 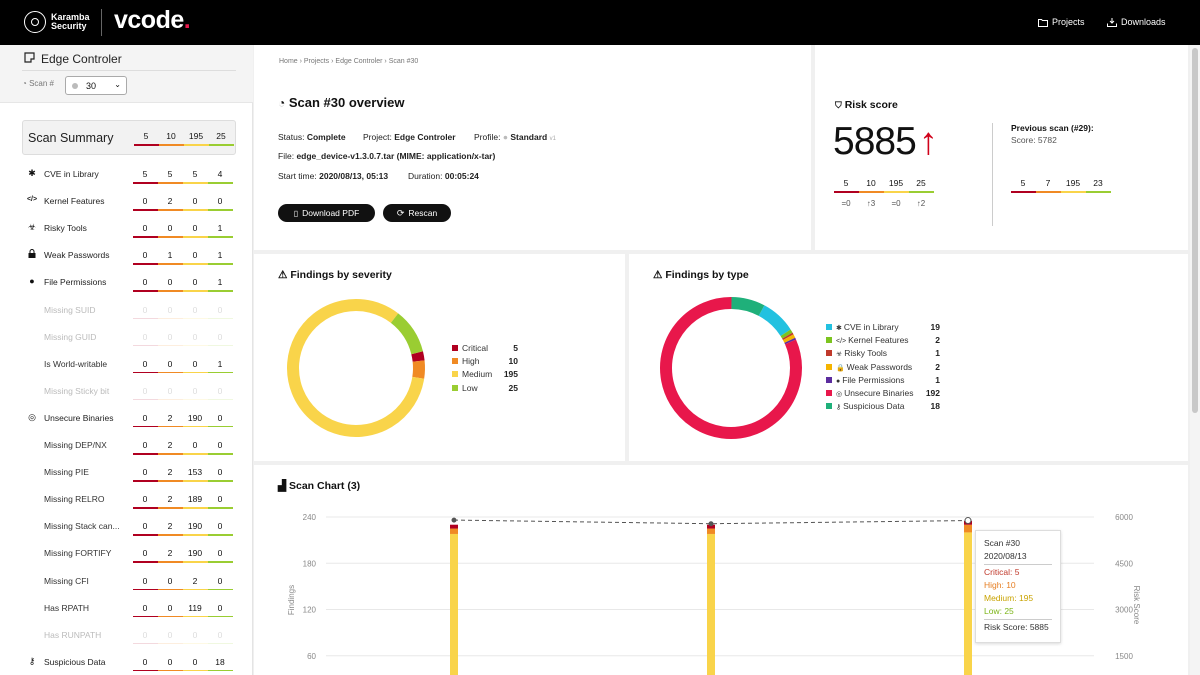 I want to click on summary-row: ◎ Unsecure Binaries 0 2 190 0, so click(x=129, y=419).